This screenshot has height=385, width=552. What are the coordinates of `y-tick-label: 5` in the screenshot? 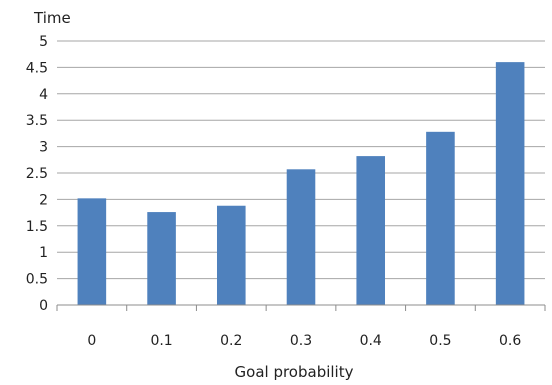 It's located at (43, 42).